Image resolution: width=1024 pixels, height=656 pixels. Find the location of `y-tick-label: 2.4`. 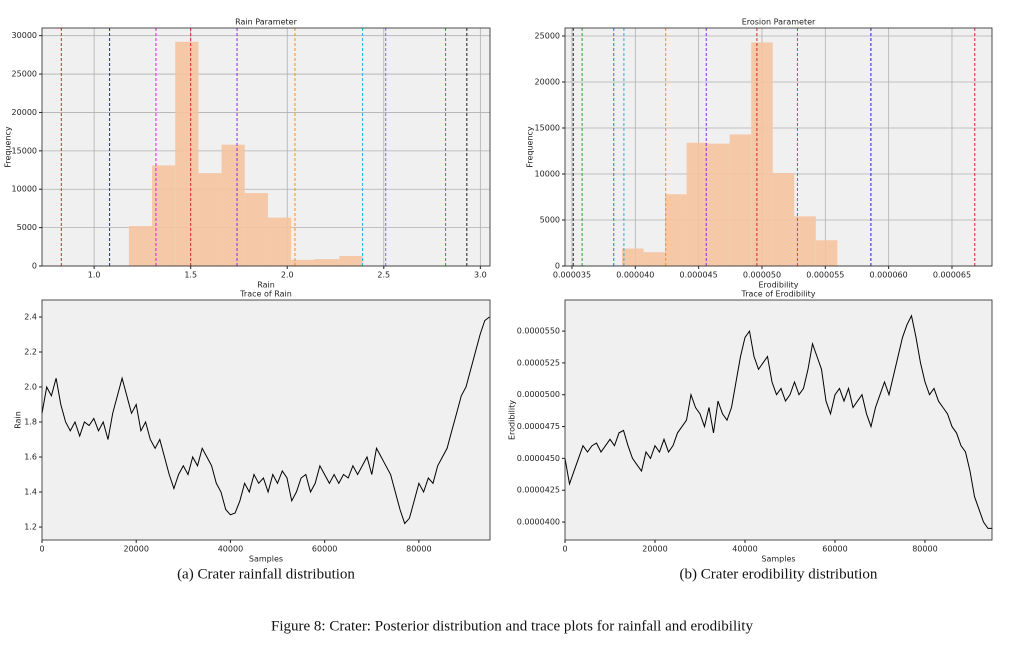

y-tick-label: 2.4 is located at coordinates (30, 316).